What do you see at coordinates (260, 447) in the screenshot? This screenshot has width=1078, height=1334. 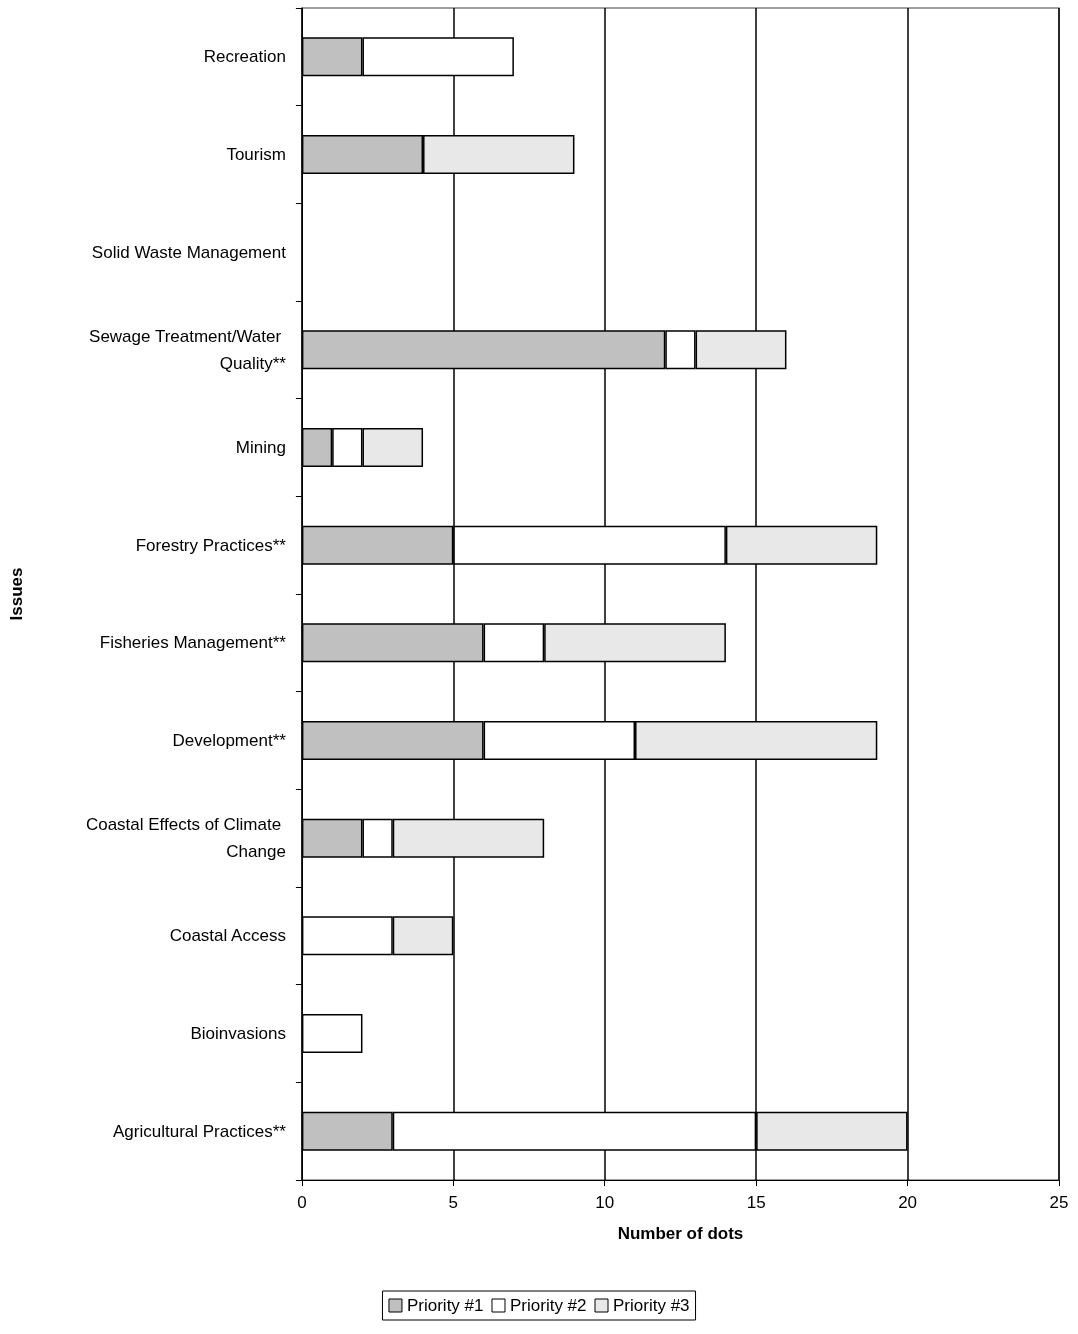 I see `y-tick-label: Mining` at bounding box center [260, 447].